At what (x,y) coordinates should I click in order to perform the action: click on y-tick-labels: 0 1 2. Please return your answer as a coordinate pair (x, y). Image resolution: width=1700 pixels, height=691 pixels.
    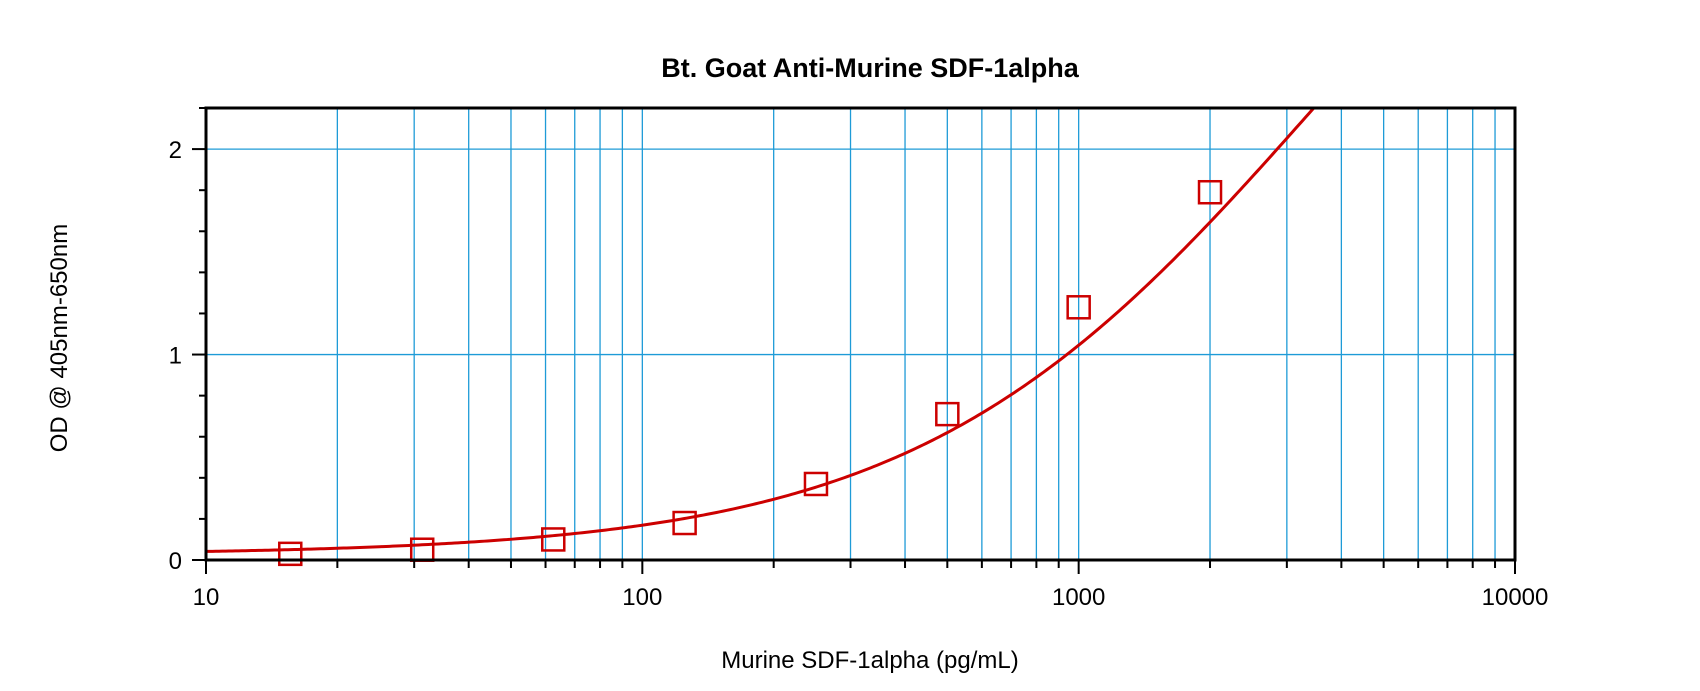
    Looking at the image, I should click on (175, 356).